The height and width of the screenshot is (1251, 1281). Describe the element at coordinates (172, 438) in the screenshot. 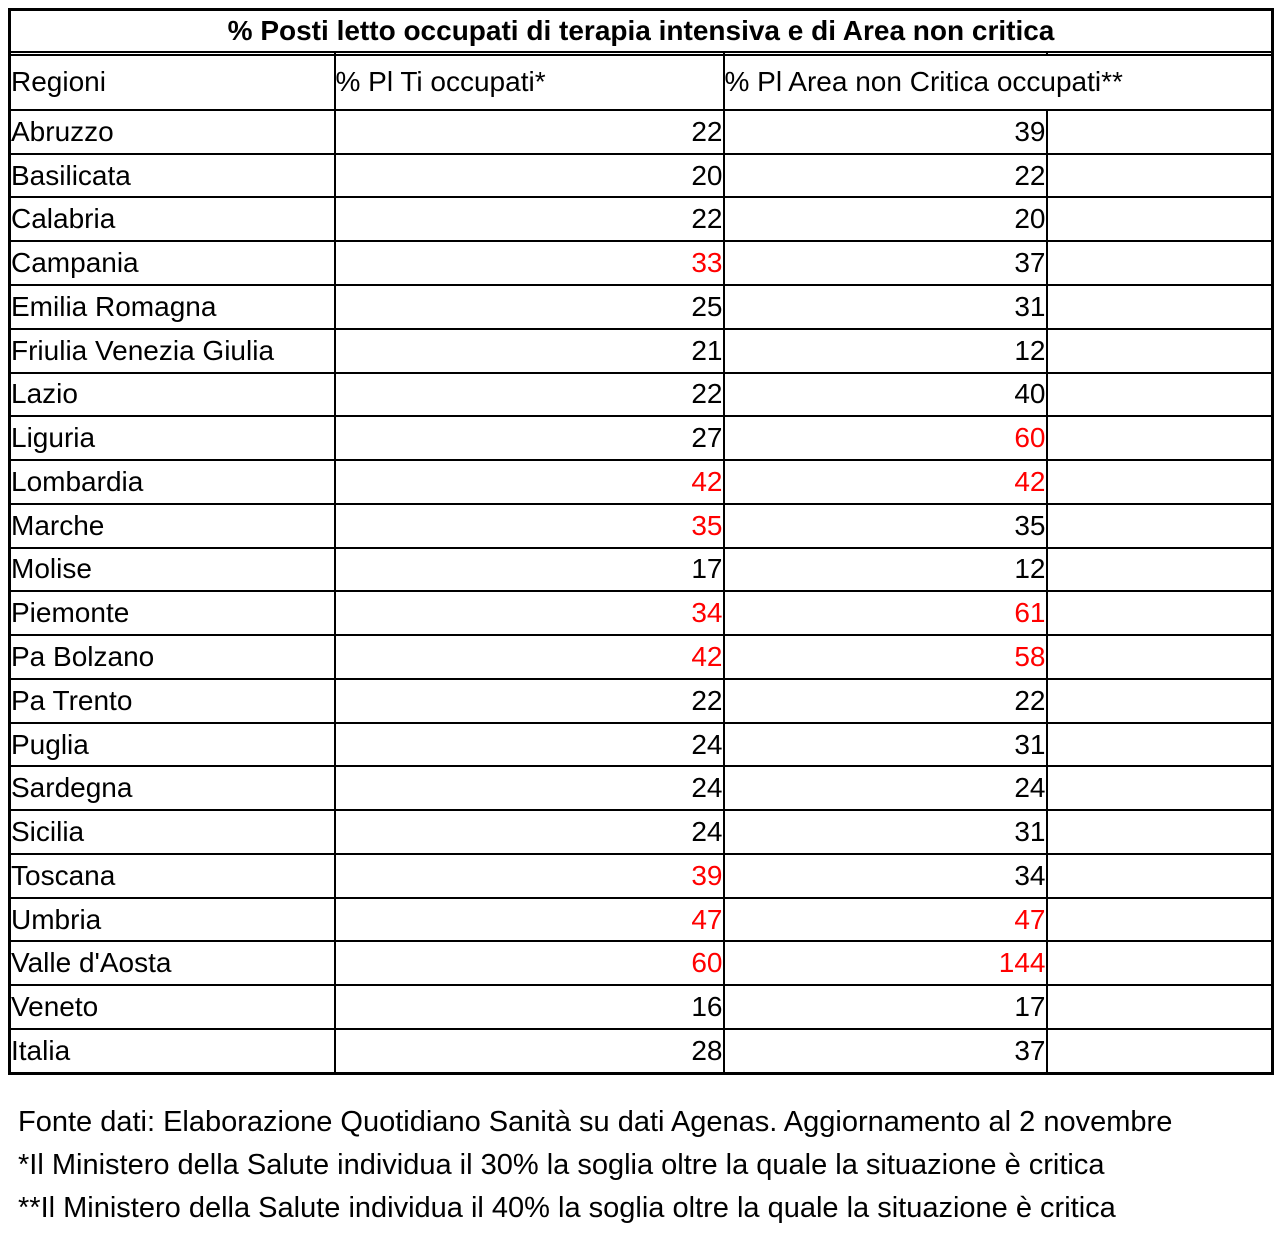

I see `region-name: Liguria` at that location.